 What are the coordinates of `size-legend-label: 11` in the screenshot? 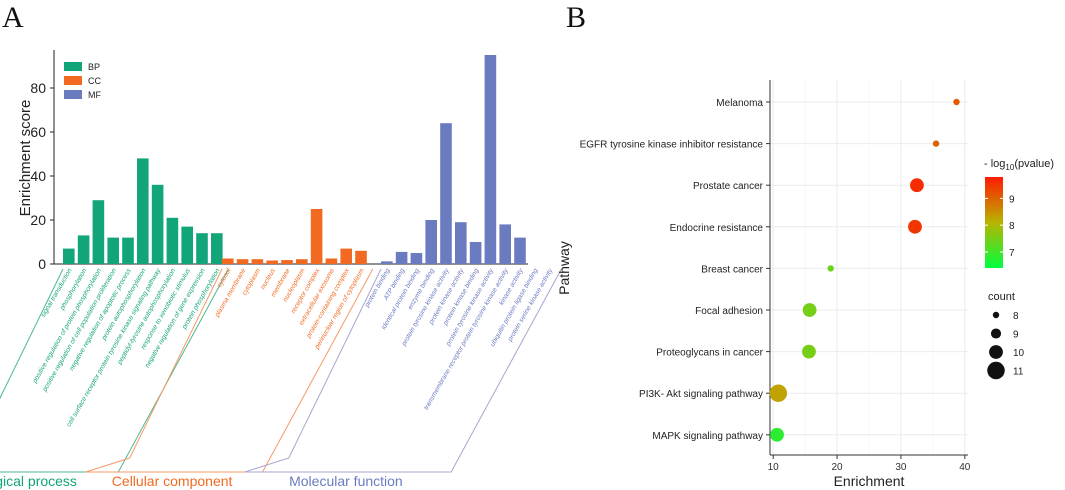 It's located at (1018, 372).